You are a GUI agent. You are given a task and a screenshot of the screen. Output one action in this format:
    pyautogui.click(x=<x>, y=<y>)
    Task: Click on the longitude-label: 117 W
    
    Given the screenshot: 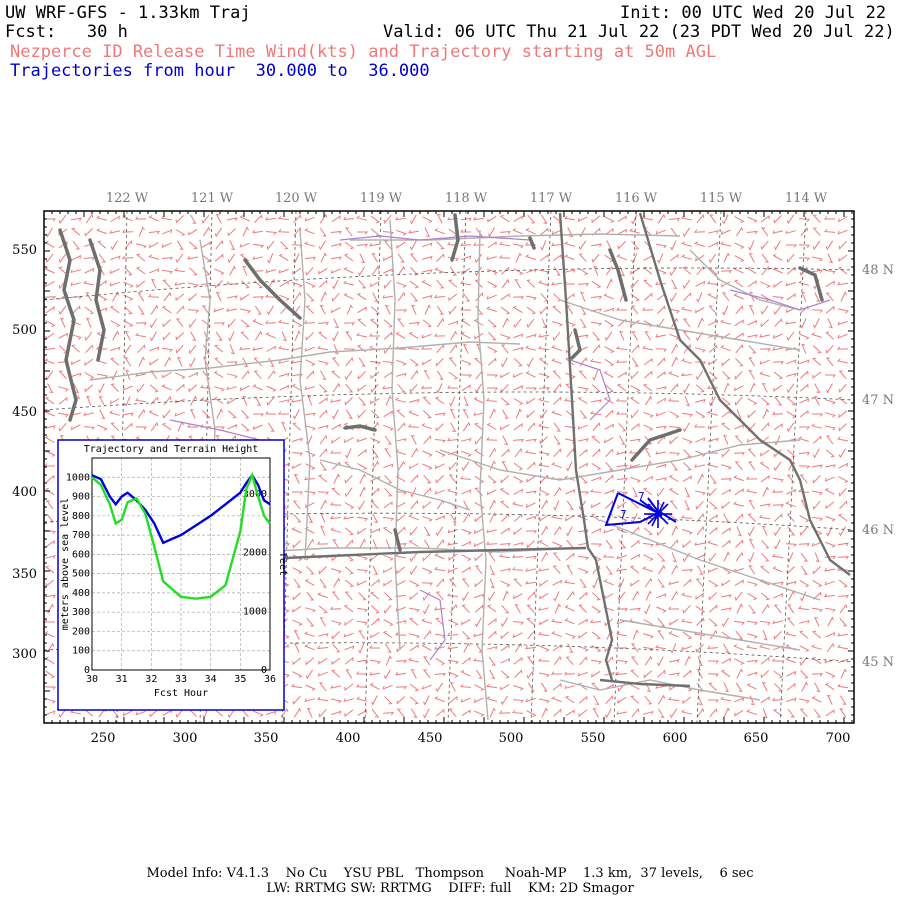 What is the action you would take?
    pyautogui.click(x=551, y=198)
    